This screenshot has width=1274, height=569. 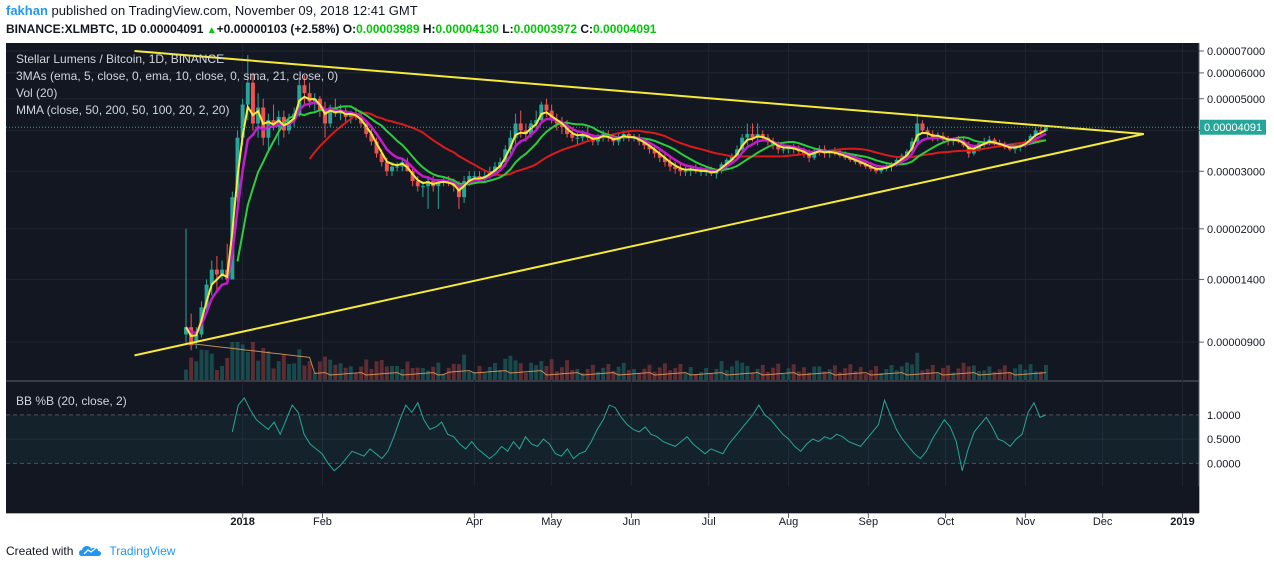 I want to click on author-link: fakhan, so click(x=27, y=10).